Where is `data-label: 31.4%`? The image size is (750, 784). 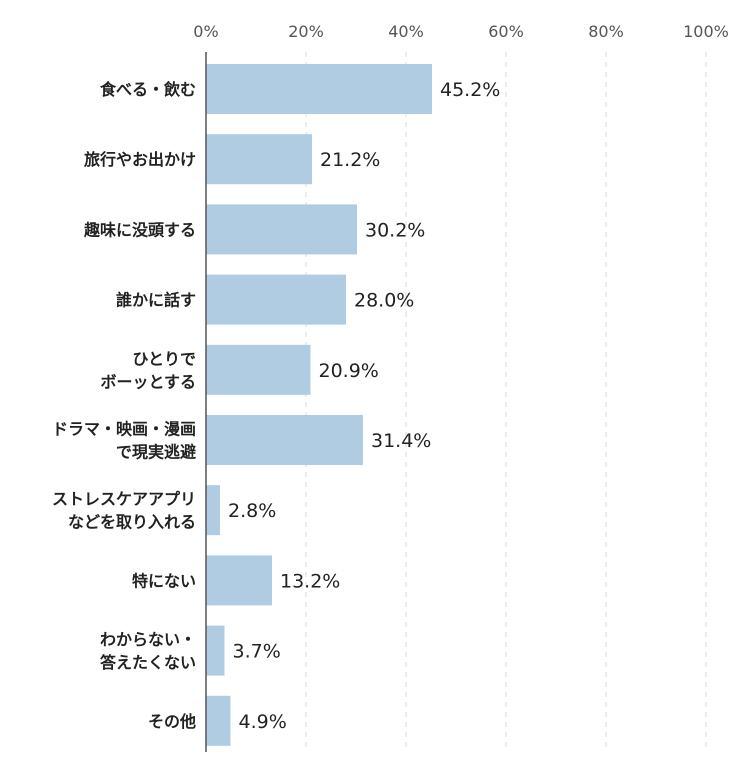 data-label: 31.4% is located at coordinates (401, 441).